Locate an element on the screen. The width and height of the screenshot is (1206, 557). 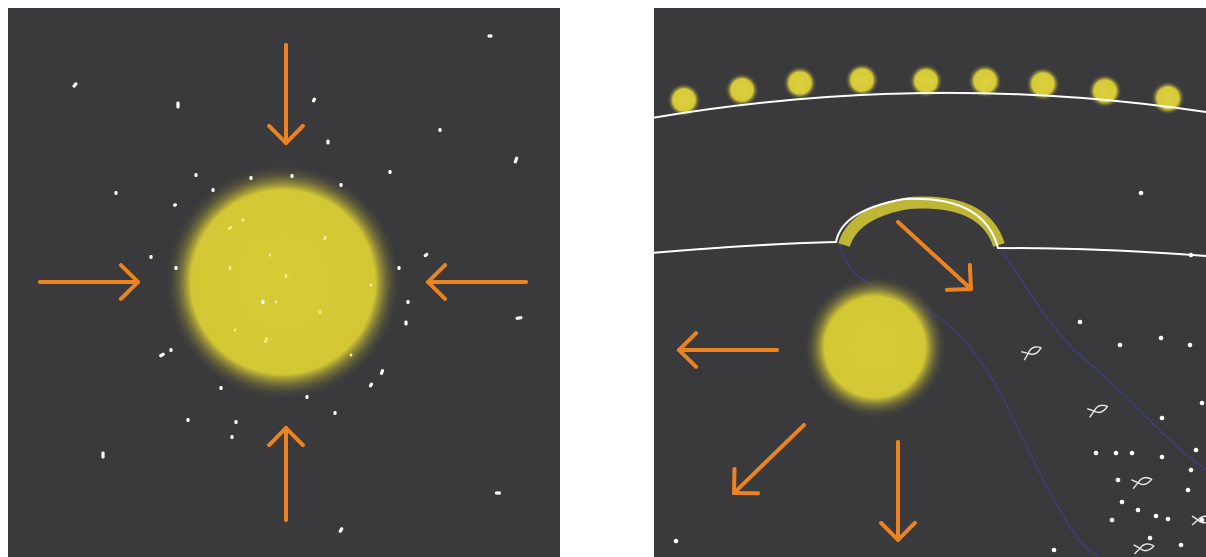
emitting-glow-sphere is located at coordinates (875, 347).